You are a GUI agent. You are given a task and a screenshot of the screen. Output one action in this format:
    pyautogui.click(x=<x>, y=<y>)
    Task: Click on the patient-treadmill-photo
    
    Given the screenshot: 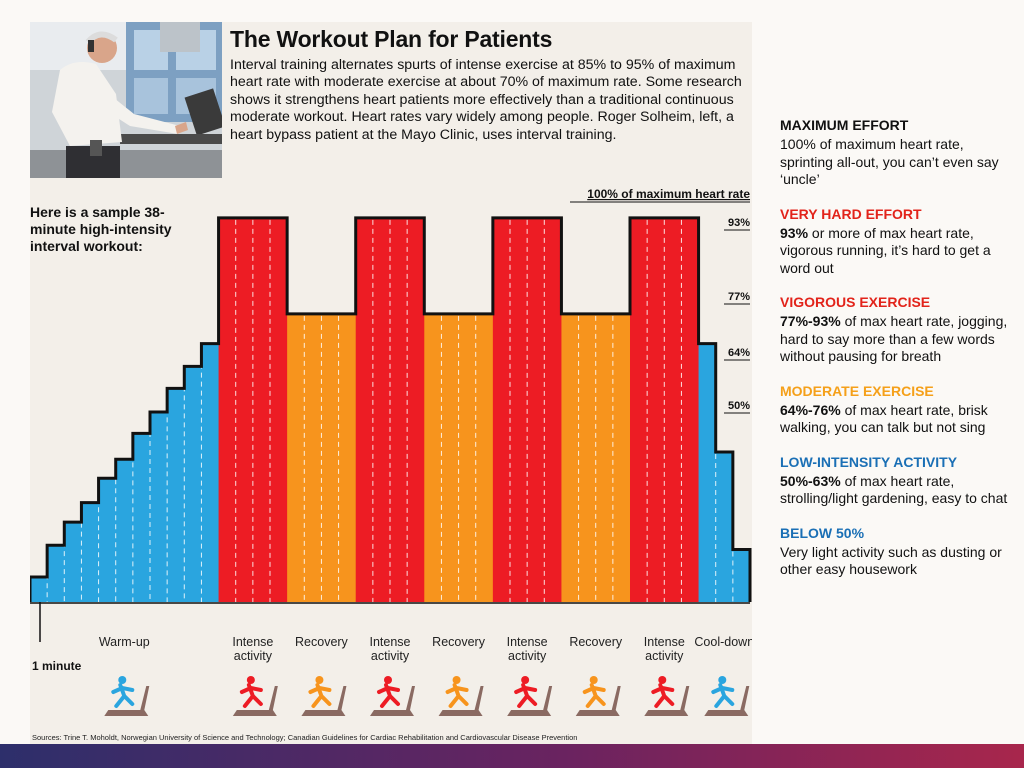 What is the action you would take?
    pyautogui.click(x=126, y=100)
    